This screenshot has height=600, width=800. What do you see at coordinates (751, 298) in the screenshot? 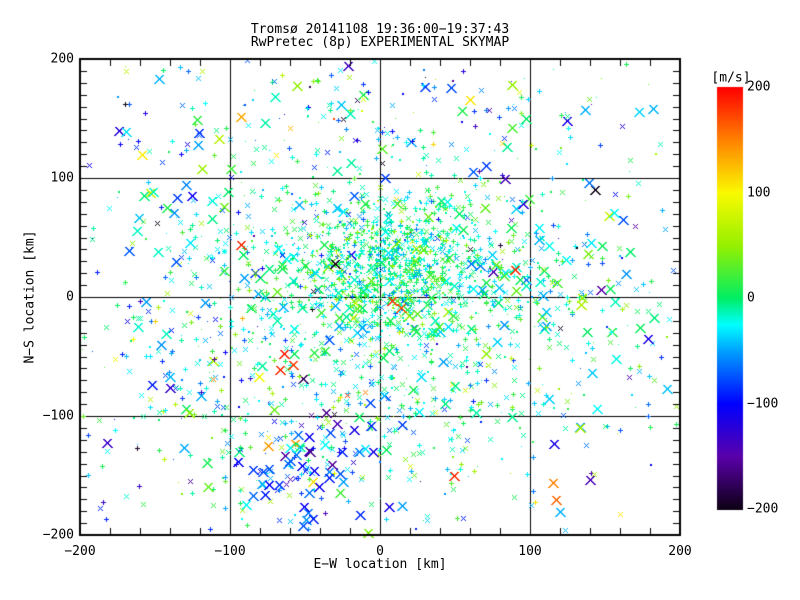
I see `colorbar-tick-label: 0` at bounding box center [751, 298].